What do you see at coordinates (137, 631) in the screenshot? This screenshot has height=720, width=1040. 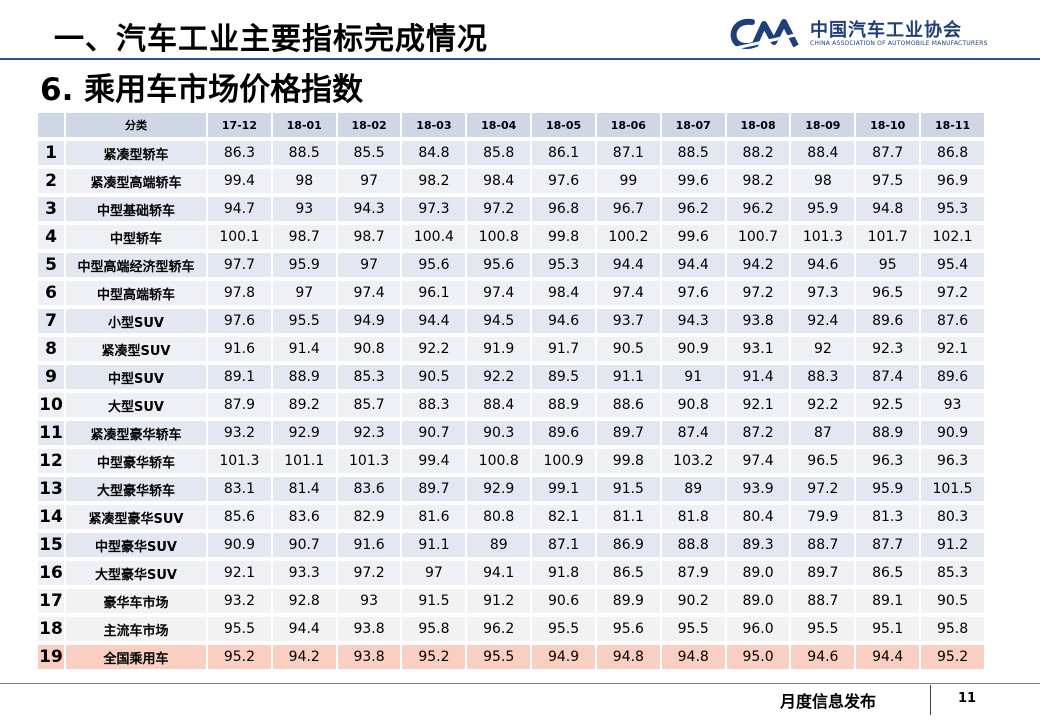 I see `category-cell: 主流车市场` at bounding box center [137, 631].